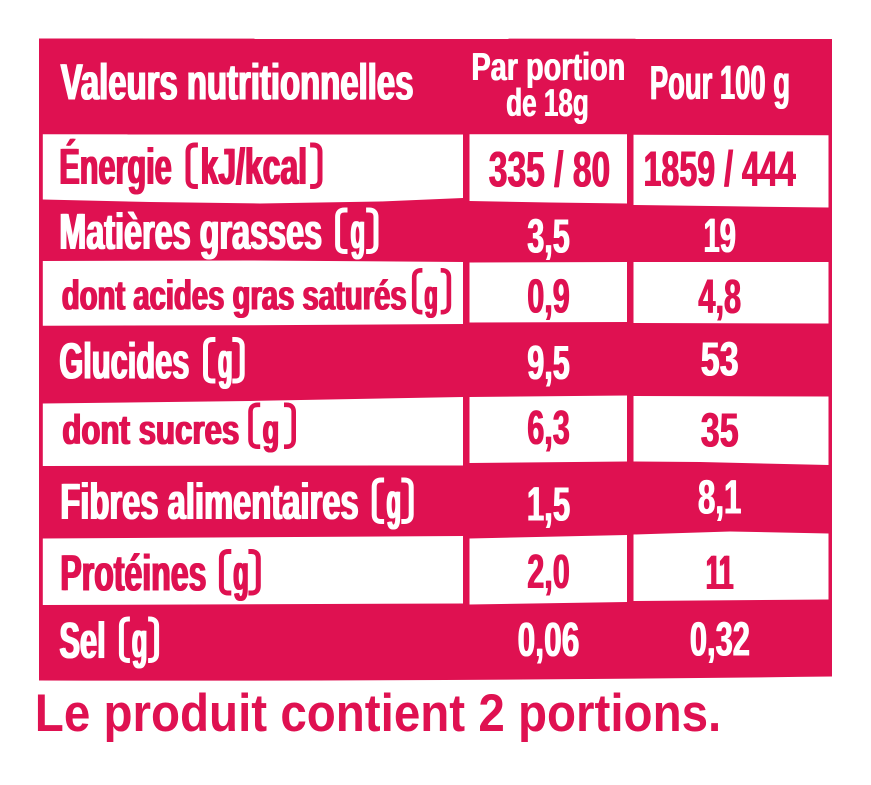 The image size is (871, 785). I want to click on svg-text:Le produit contient 2 portions: Le produit contient 2 portions., so click(378, 713).